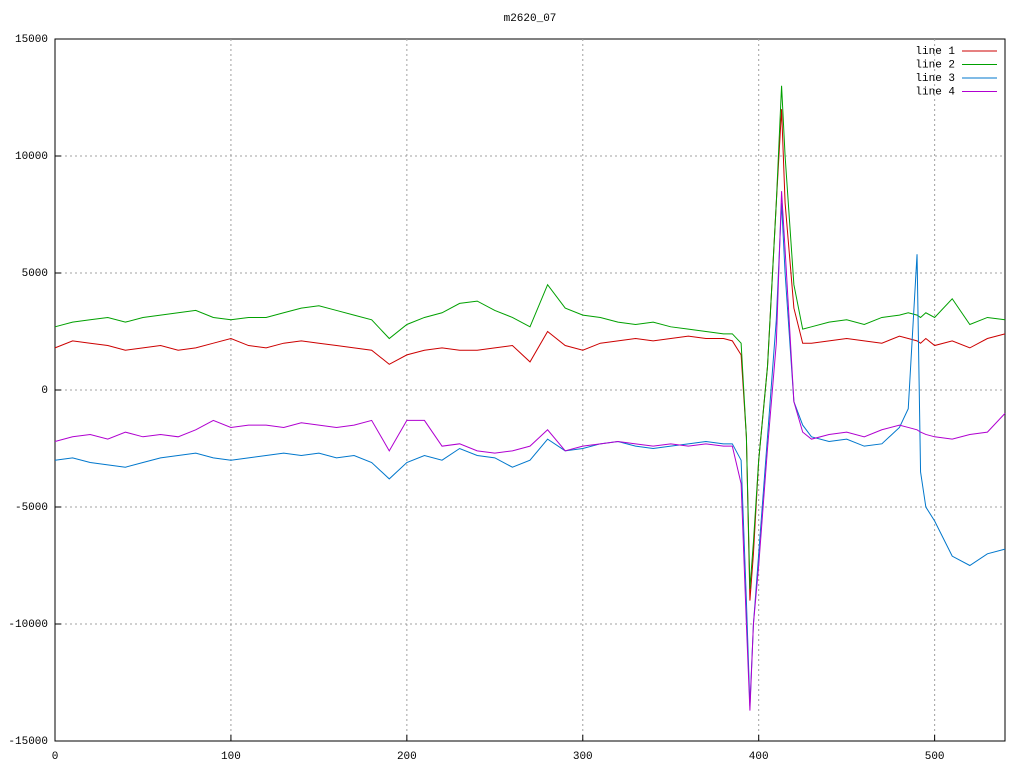 The image size is (1024, 768). What do you see at coordinates (35, 274) in the screenshot?
I see `y-tick-label: 5000` at bounding box center [35, 274].